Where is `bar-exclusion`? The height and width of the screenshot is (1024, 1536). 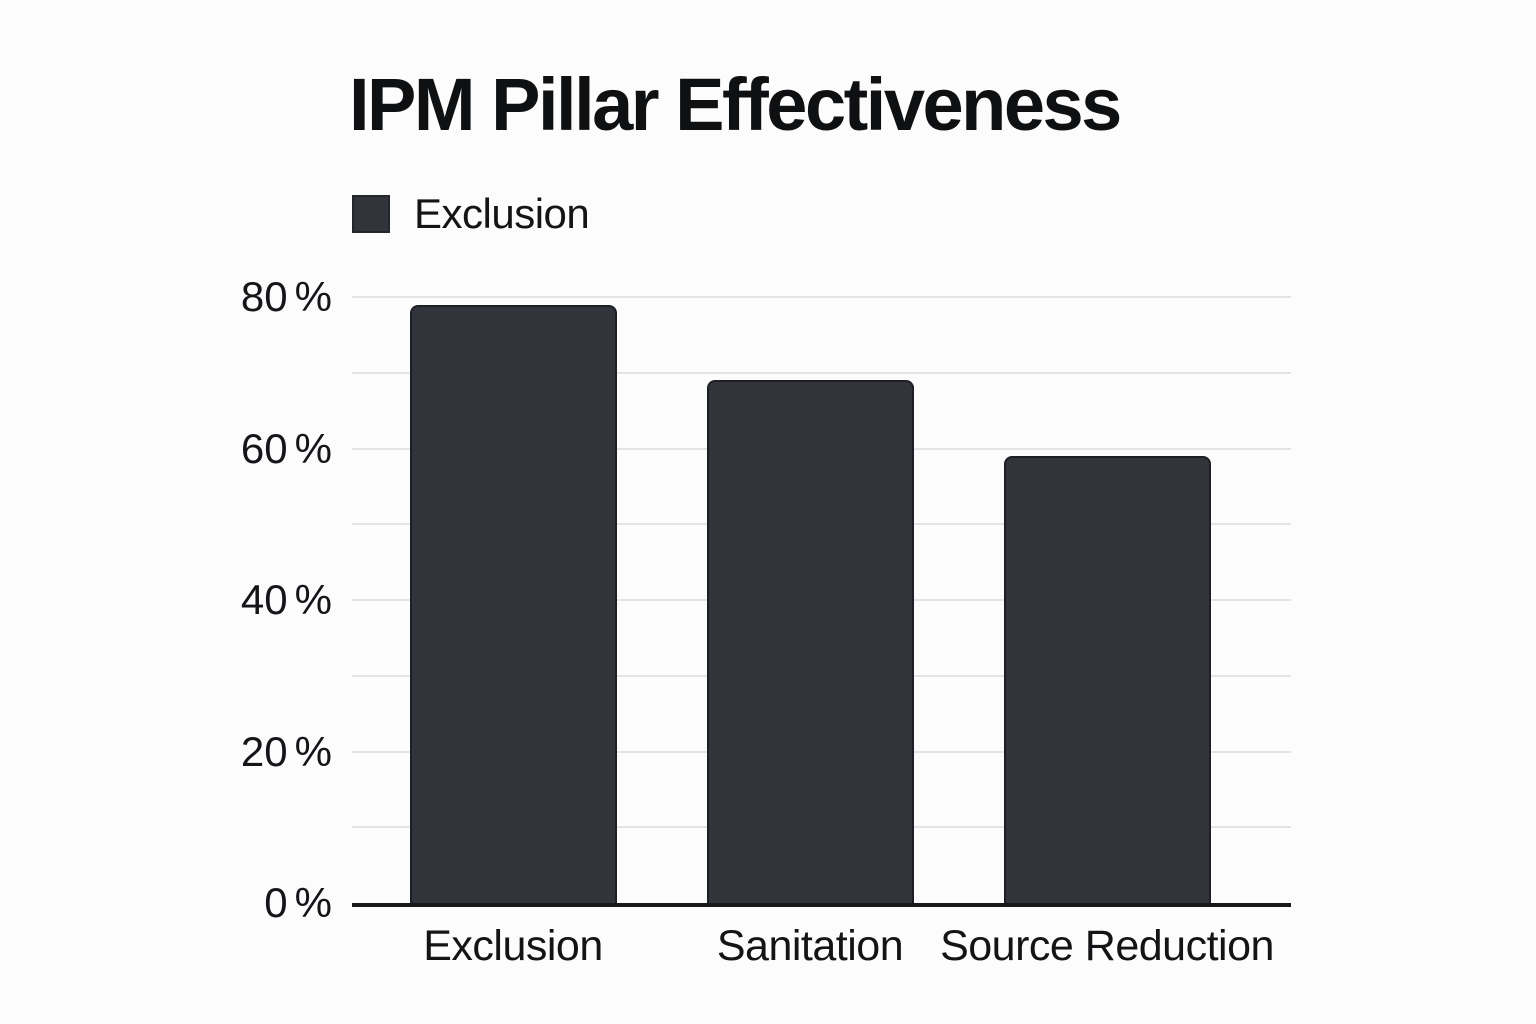 bar-exclusion is located at coordinates (513, 604).